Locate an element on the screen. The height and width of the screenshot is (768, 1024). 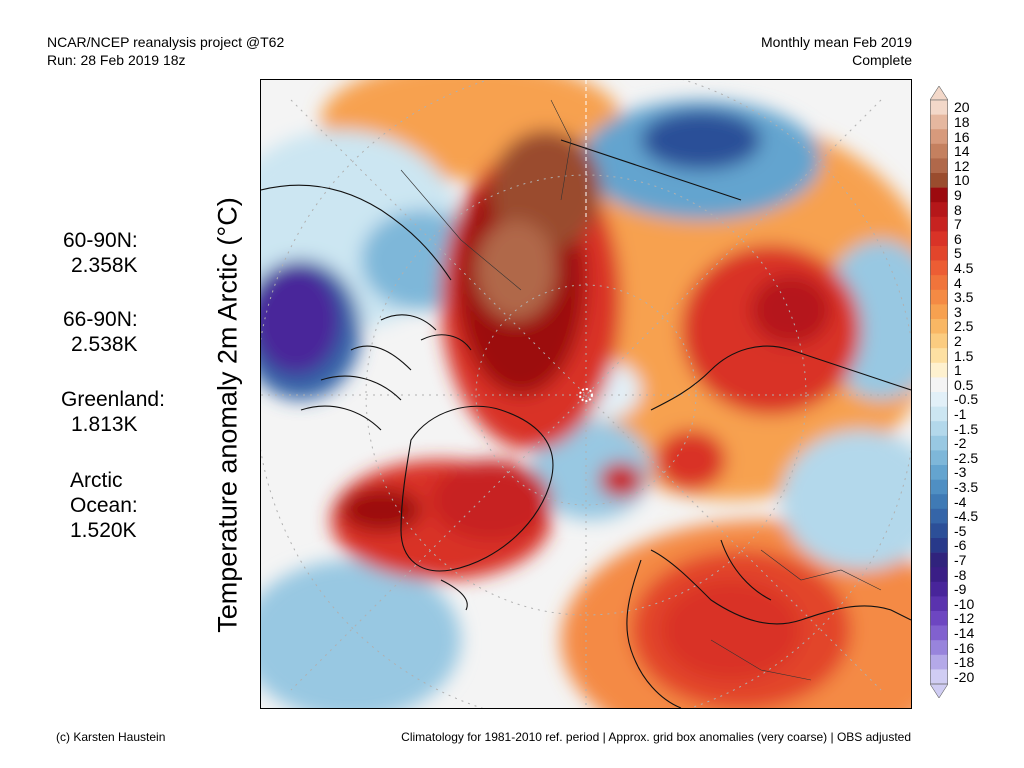
colorbar-label: -18 is located at coordinates (964, 662).